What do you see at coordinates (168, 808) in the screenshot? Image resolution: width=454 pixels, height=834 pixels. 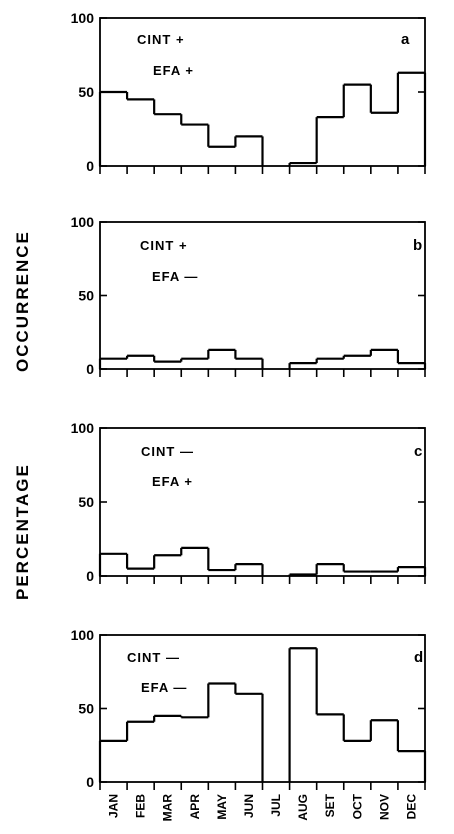 I see `month-label-mar: MAR` at bounding box center [168, 808].